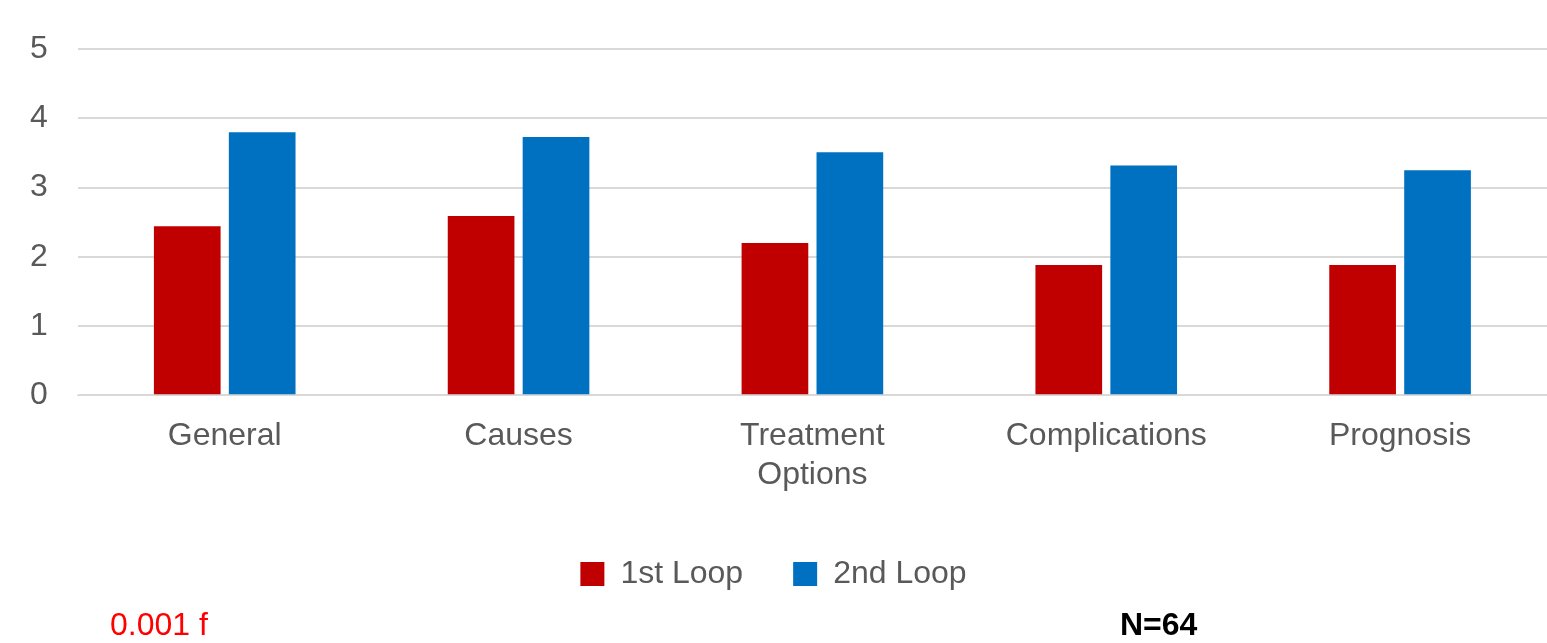 Image resolution: width=1547 pixels, height=643 pixels. Describe the element at coordinates (1159, 624) in the screenshot. I see `text: N=64` at that location.